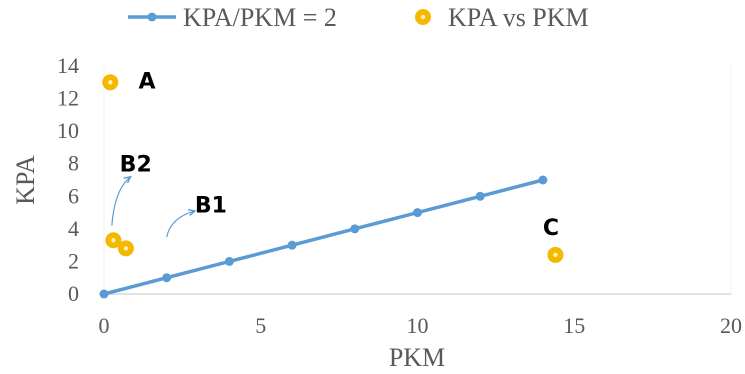 The width and height of the screenshot is (745, 374). I want to click on legend-label: KPA/PKM = 2, so click(260, 17).